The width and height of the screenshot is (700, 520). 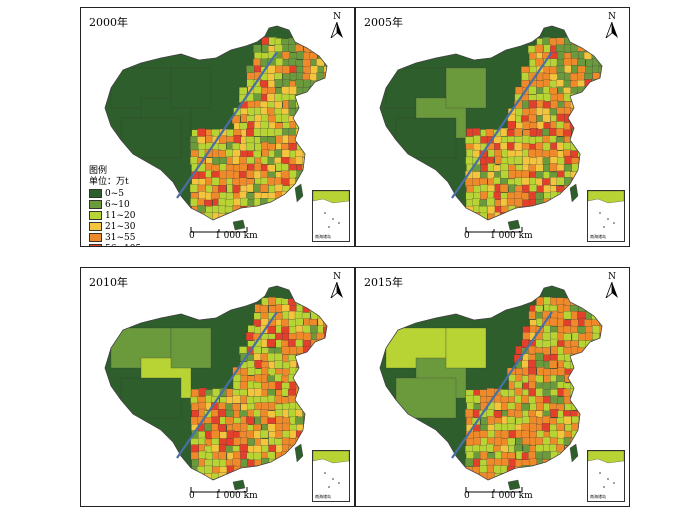 What do you see at coordinates (383, 282) in the screenshot?
I see `panel-year-title: 2015年` at bounding box center [383, 282].